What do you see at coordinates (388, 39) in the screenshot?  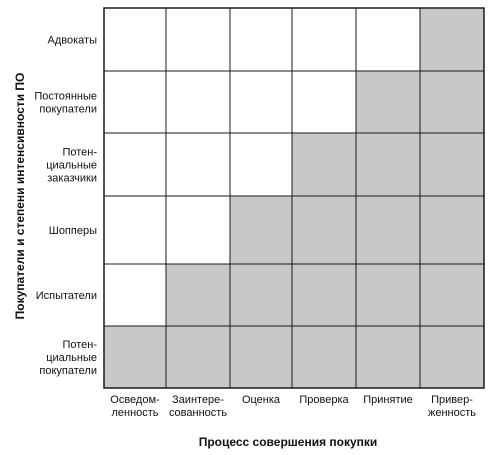 I see `matrix-cell-r1-c5` at bounding box center [388, 39].